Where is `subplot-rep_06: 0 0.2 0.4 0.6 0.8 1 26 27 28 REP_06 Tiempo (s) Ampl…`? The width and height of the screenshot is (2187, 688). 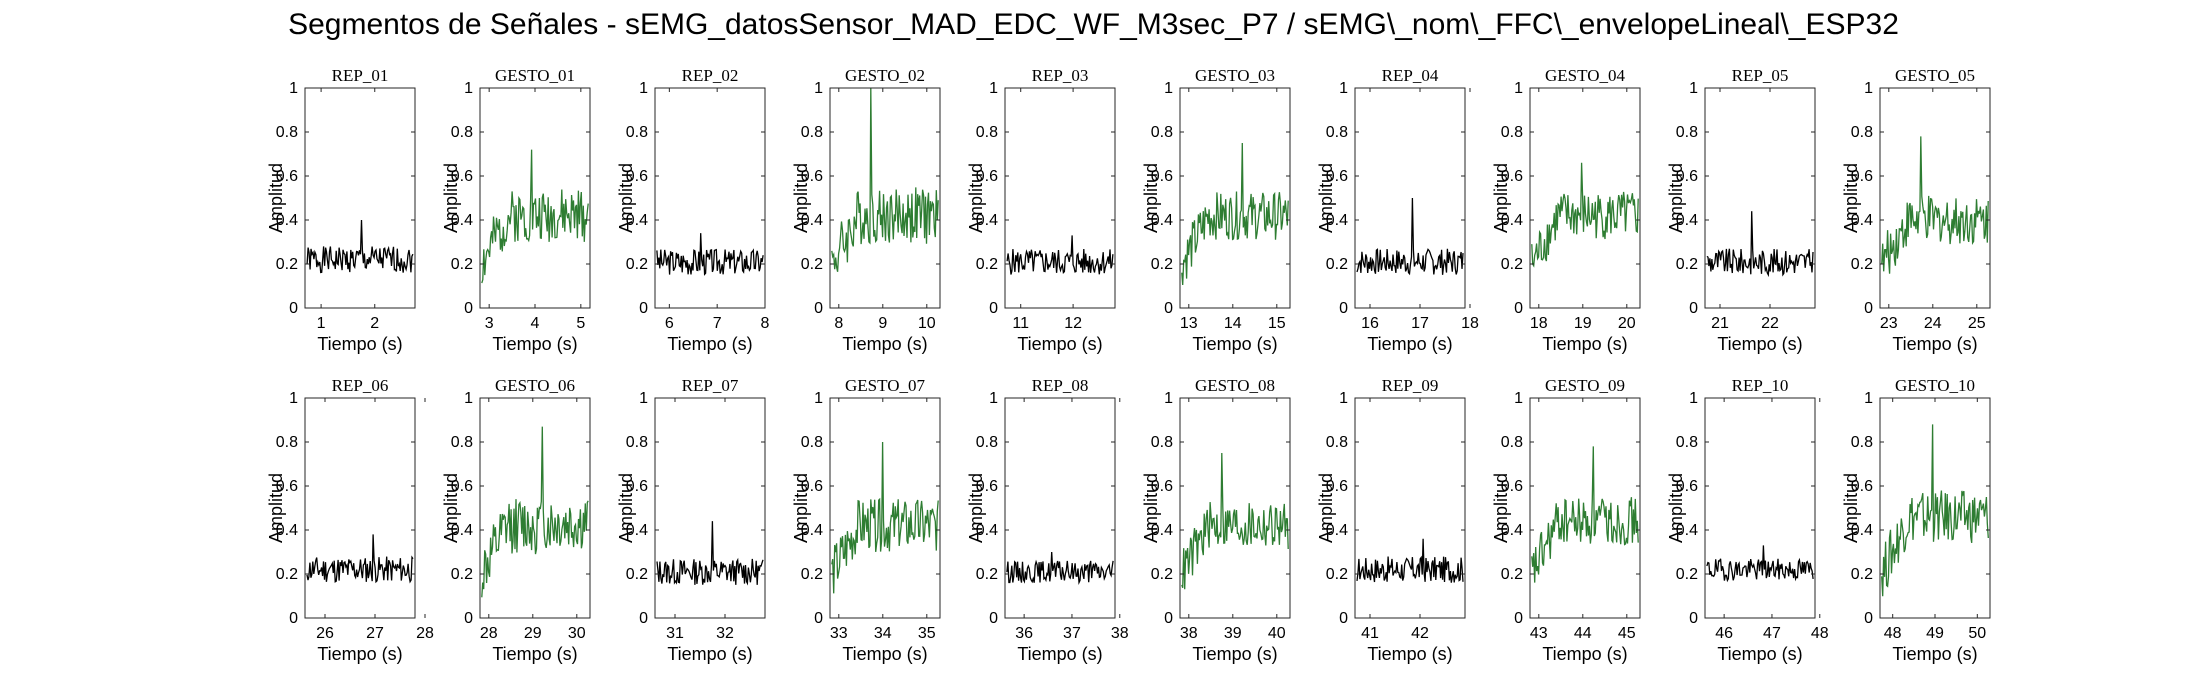
subplot-rep_06: 0 0.2 0.4 0.6 0.8 1 26 27 28 REP_06 Tiempo (s) Ampl… is located at coordinates (350, 520).